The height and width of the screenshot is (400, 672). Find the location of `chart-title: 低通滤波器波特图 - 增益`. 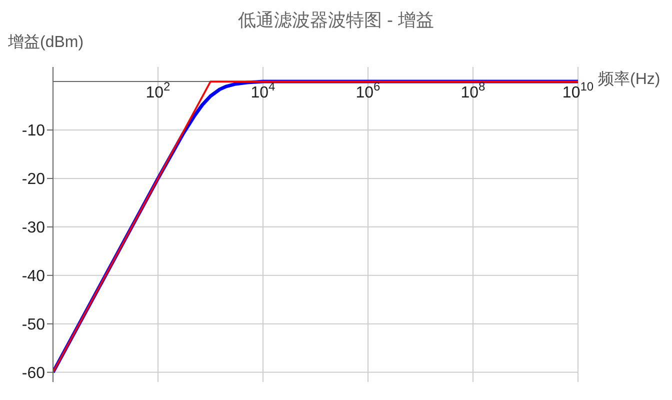

chart-title: 低通滤波器波特图 - 增益 is located at coordinates (336, 20).